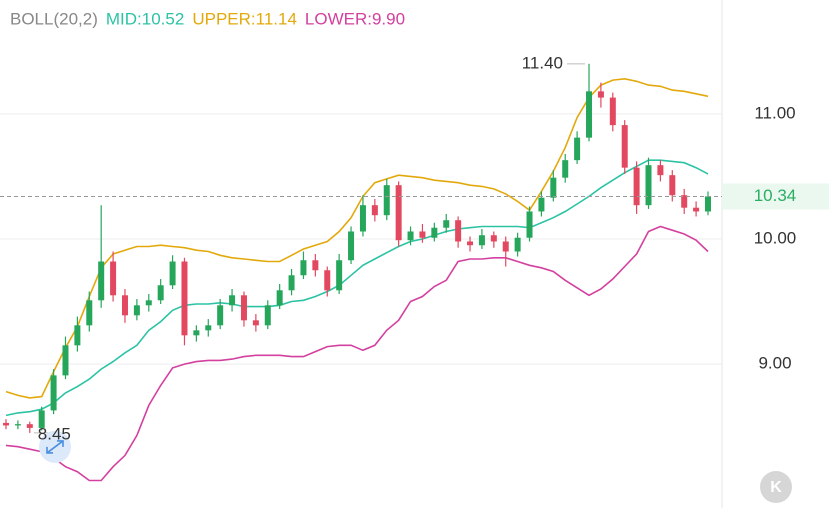 This screenshot has width=829, height=508. Describe the element at coordinates (775, 237) in the screenshot. I see `y-tick-label: 10.00` at that location.